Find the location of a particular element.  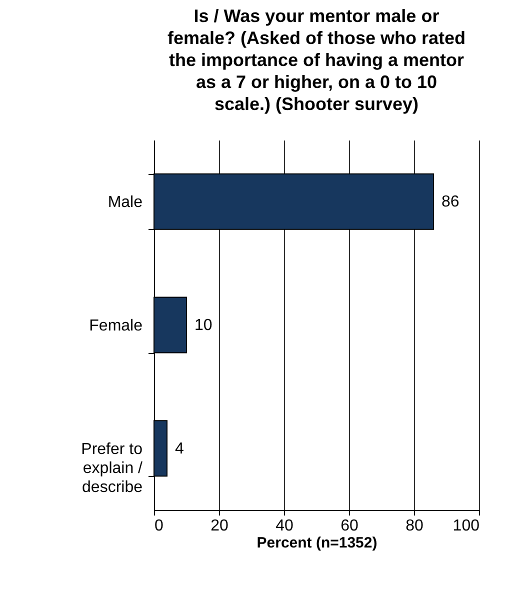

x-tick-label: 60 is located at coordinates (349, 526).